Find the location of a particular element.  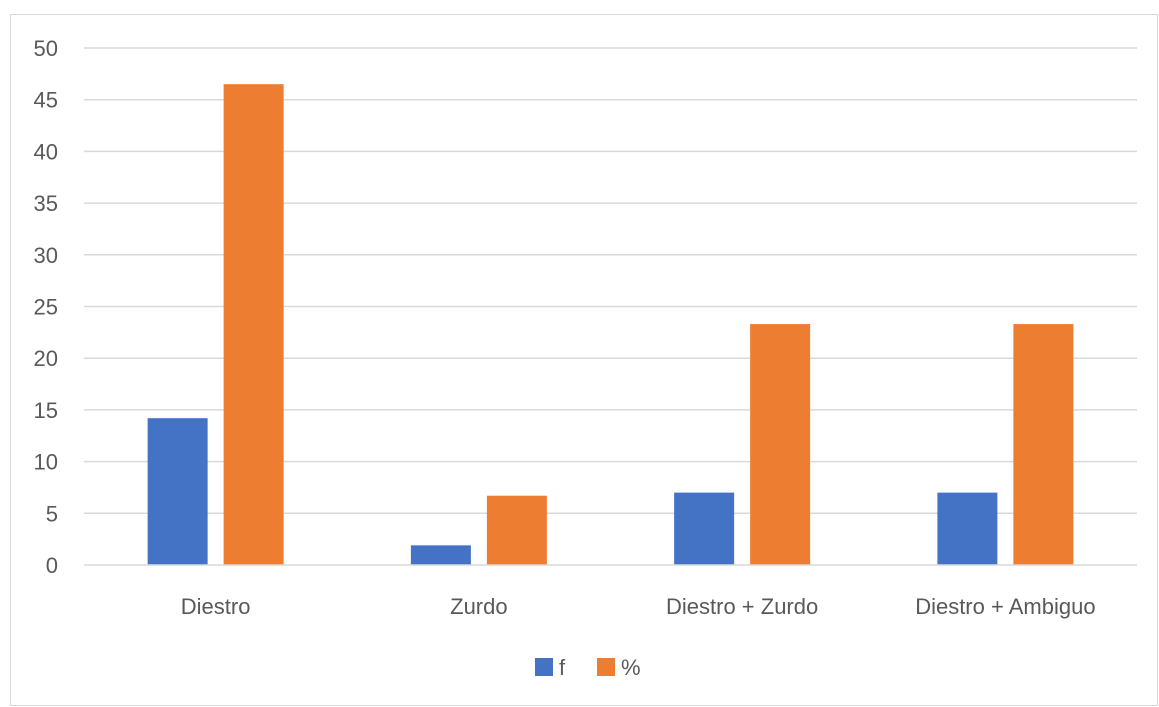

legend-label-percent: % is located at coordinates (631, 667).